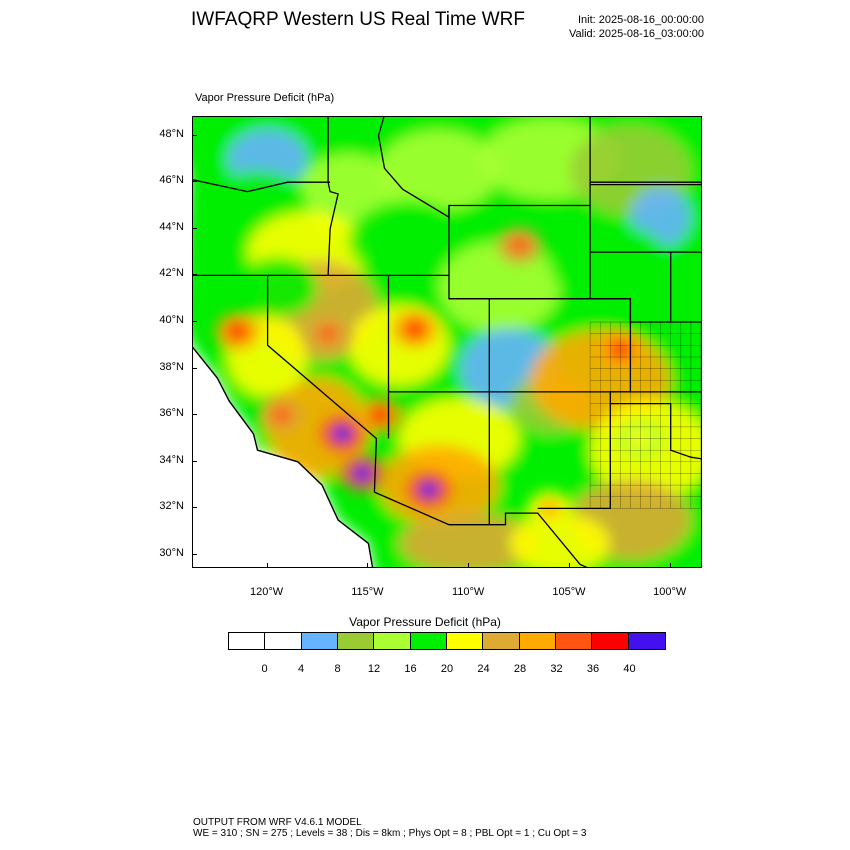 The width and height of the screenshot is (850, 850). I want to click on coastline, so click(283, 456).